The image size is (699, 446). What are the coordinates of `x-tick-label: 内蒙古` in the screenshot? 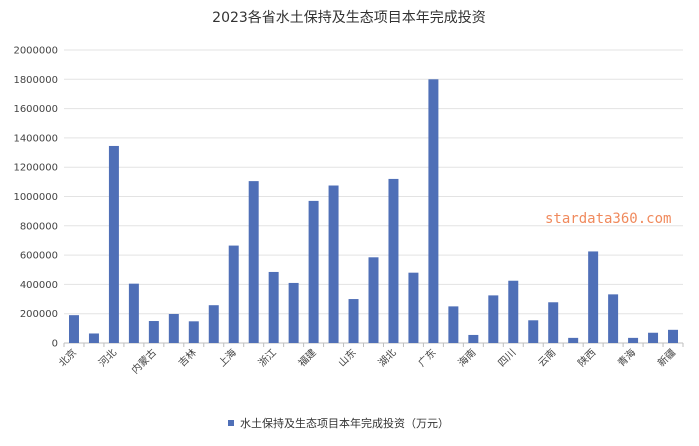 It's located at (144, 361).